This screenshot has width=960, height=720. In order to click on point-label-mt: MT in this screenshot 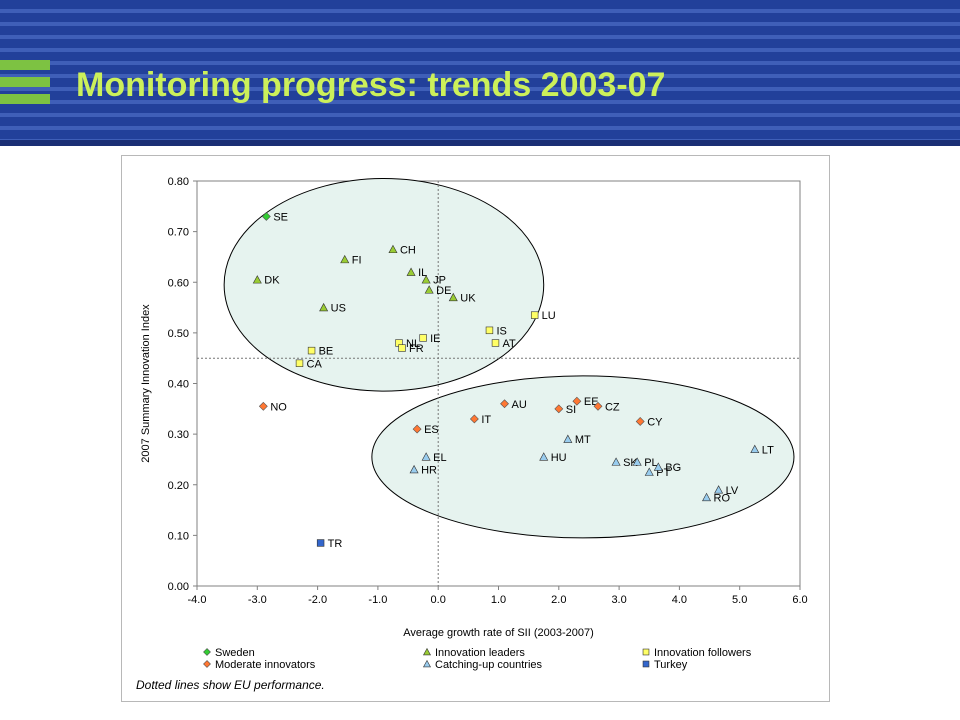, I will do `click(583, 440)`.